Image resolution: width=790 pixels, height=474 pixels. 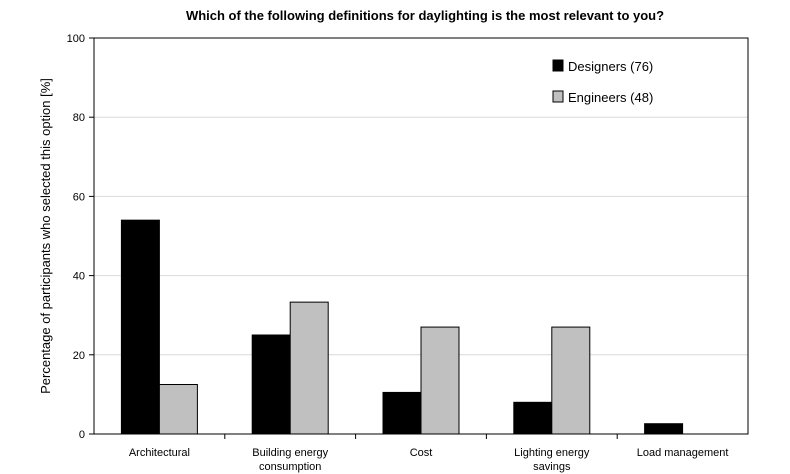 What do you see at coordinates (79, 197) in the screenshot?
I see `y-tick-label: 60` at bounding box center [79, 197].